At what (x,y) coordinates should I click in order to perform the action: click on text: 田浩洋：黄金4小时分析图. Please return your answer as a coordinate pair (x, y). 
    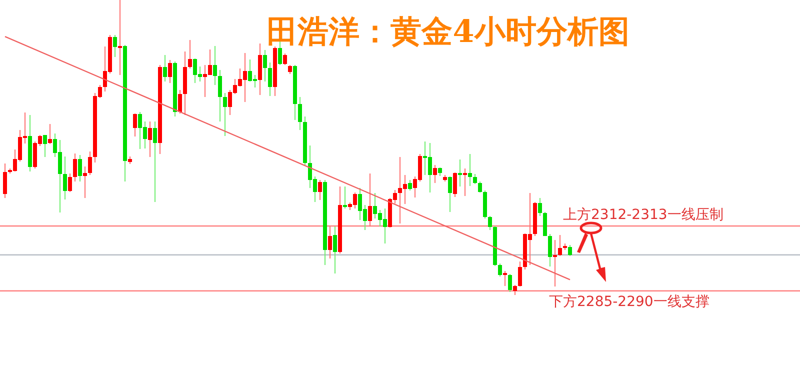
    Looking at the image, I should click on (448, 32).